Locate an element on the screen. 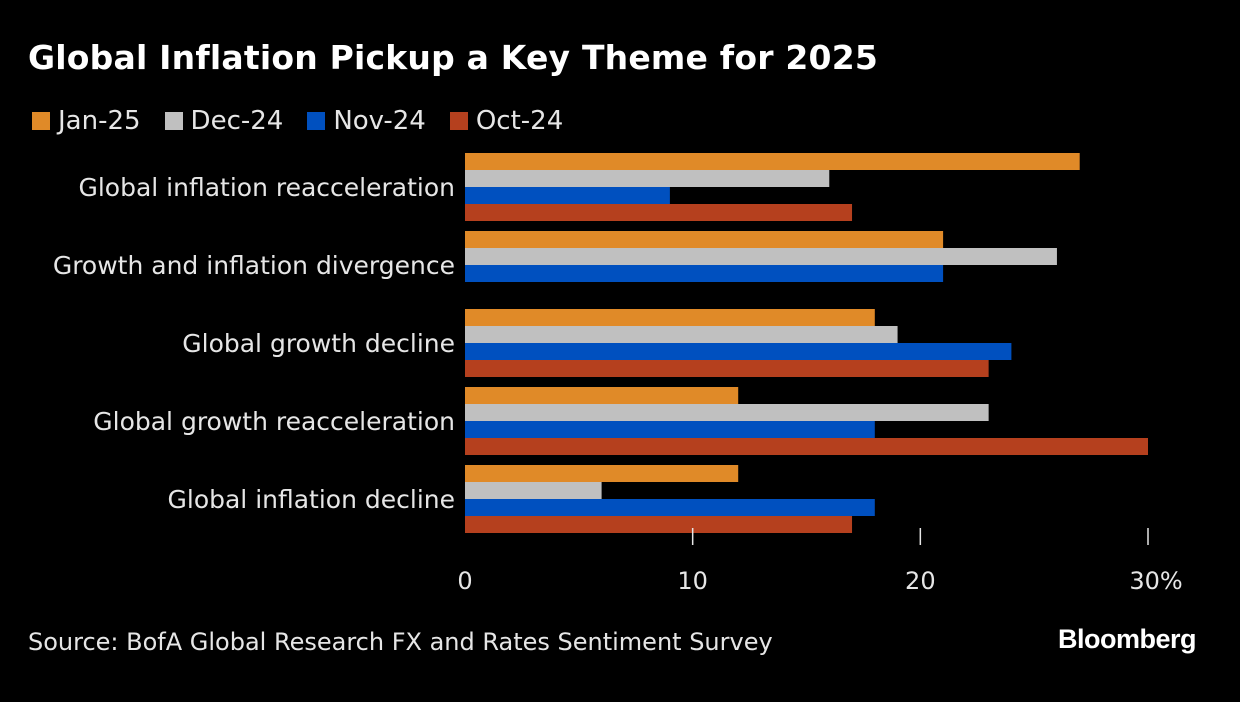 The width and height of the screenshot is (1240, 702). bar-dec-24-growth-and-inflation-divergence is located at coordinates (761, 256).